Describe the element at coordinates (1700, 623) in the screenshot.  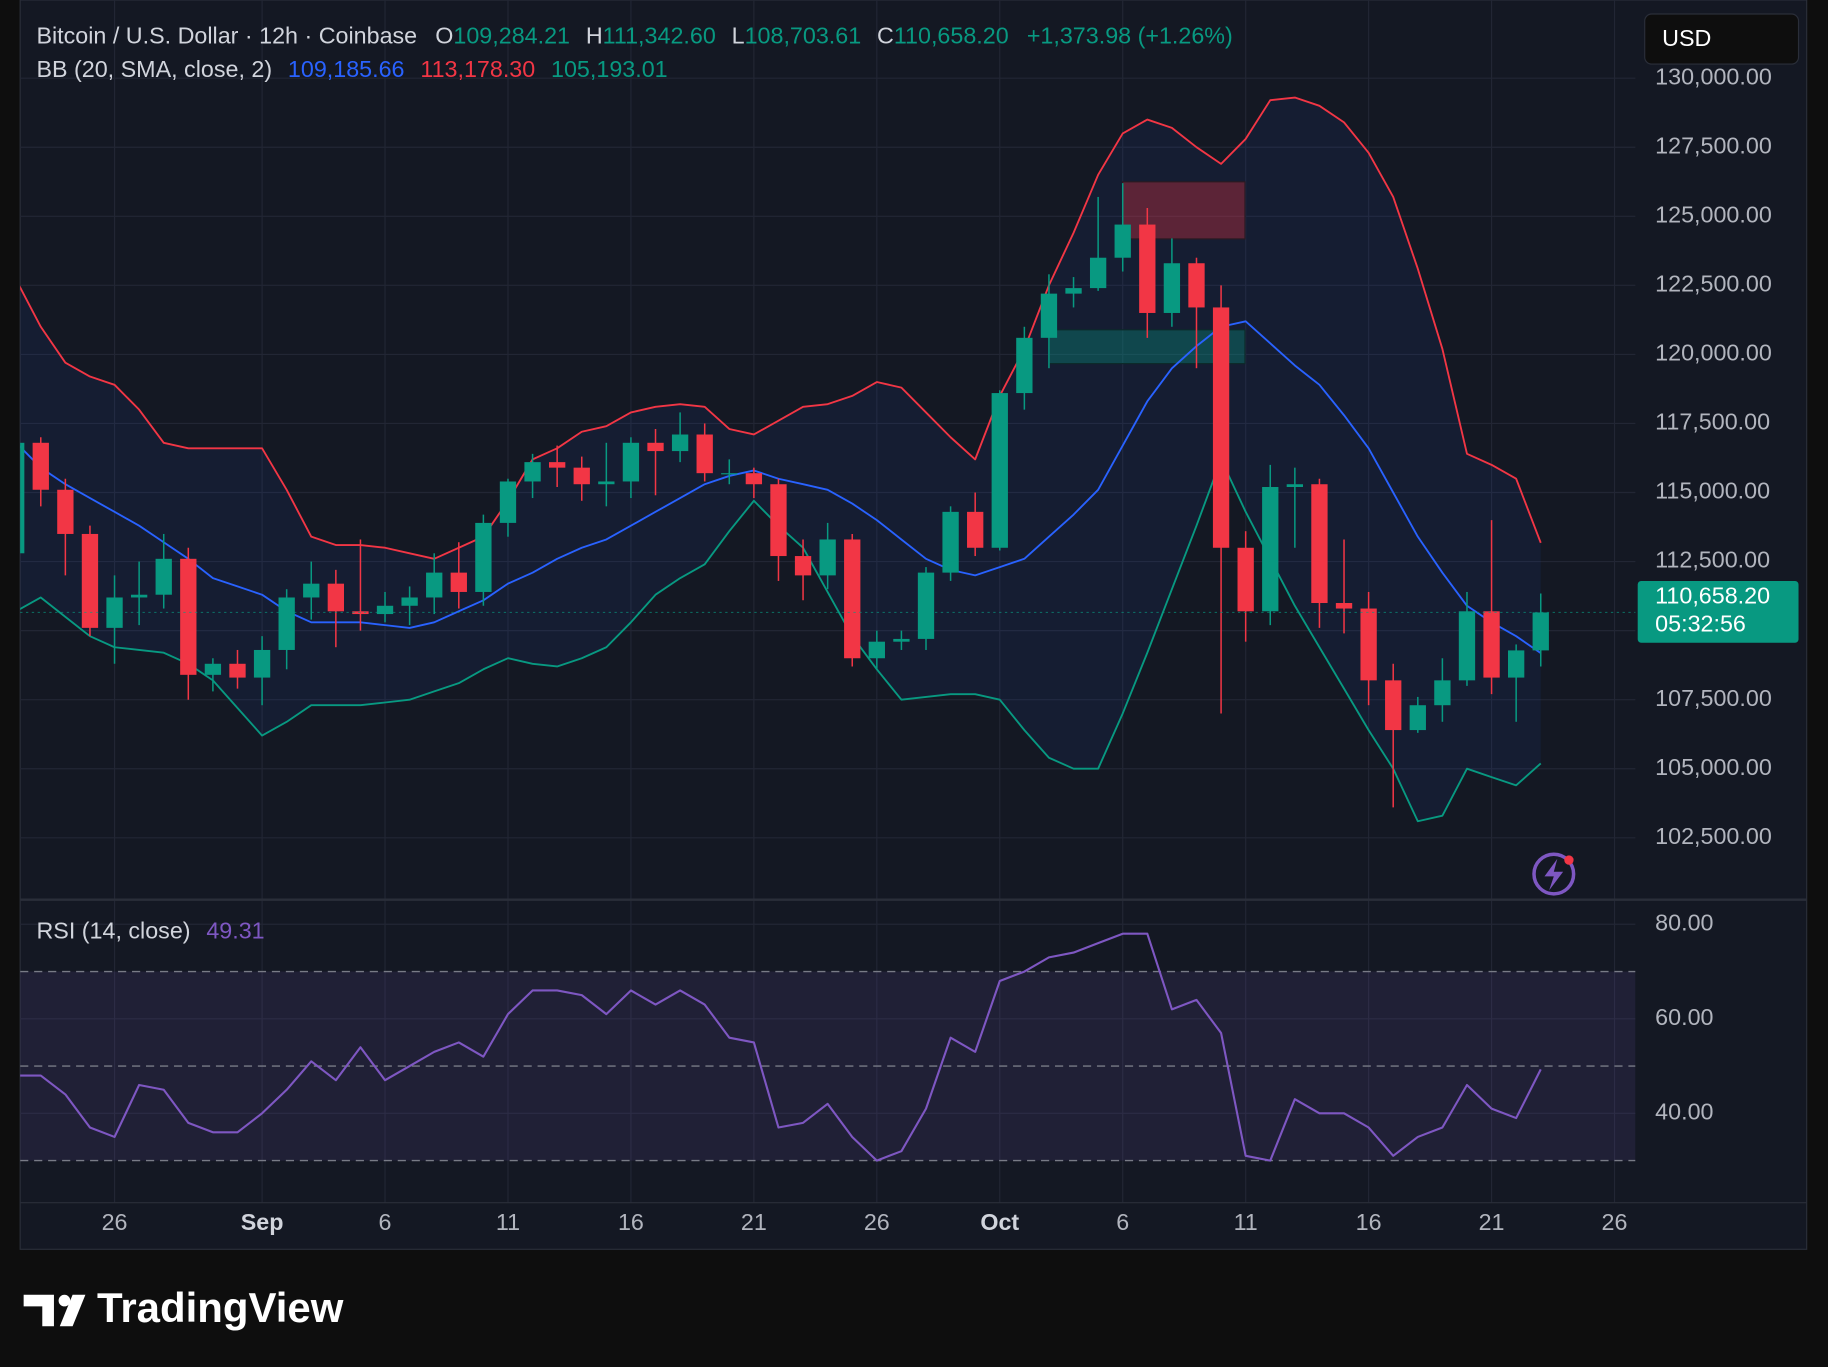
I see `price-tag-countdown: 05:32:56` at that location.